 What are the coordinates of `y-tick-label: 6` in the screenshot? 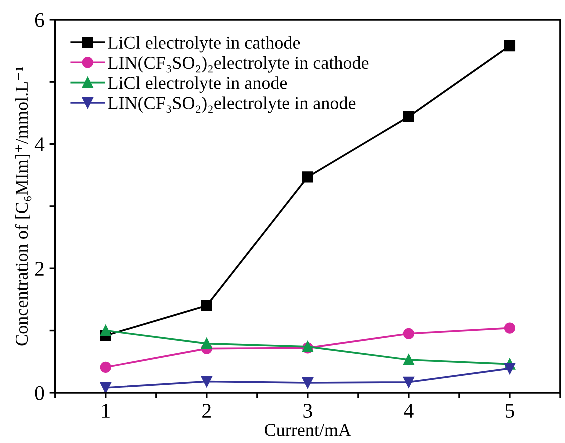 It's located at (39, 20).